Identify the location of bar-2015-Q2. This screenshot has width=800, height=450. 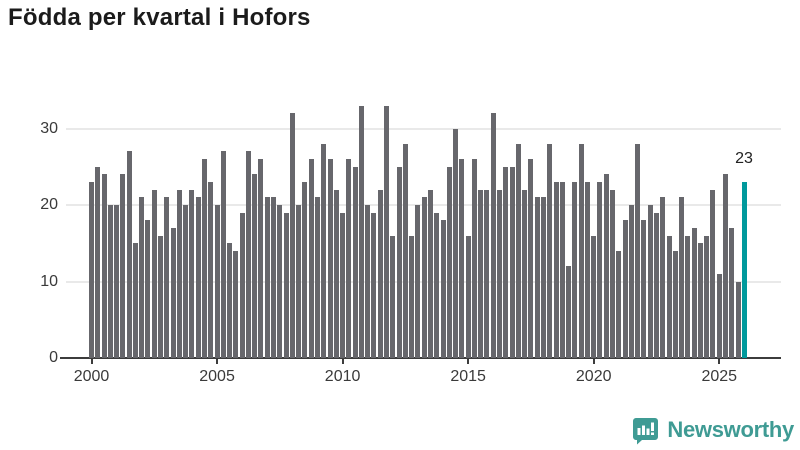
(474, 258).